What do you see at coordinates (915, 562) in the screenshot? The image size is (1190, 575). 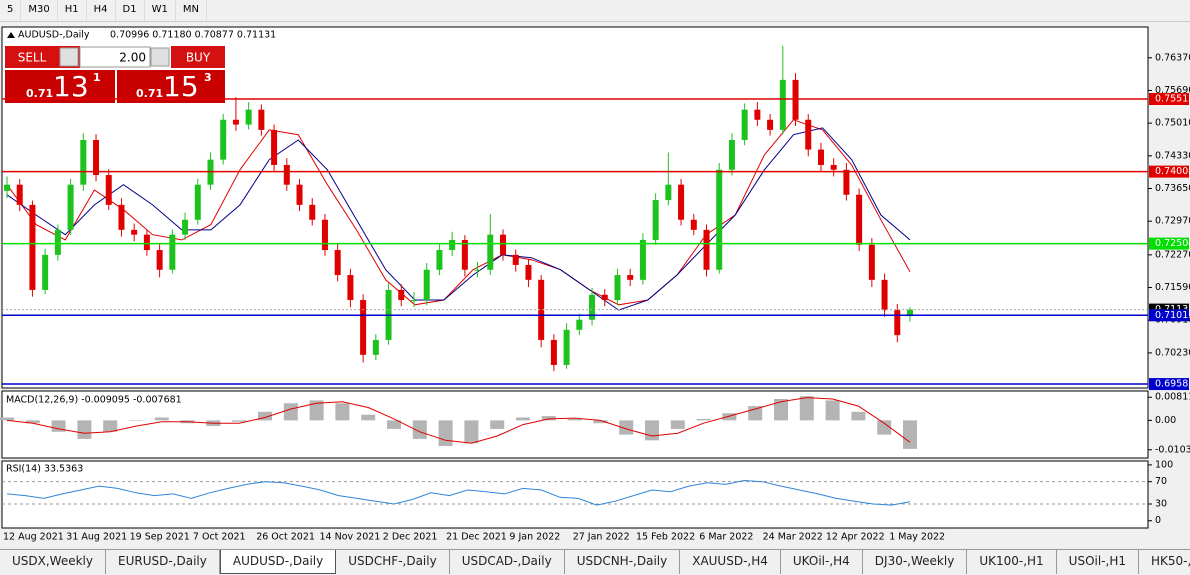 I see `chart-tab: DJ30-,Weekly` at bounding box center [915, 562].